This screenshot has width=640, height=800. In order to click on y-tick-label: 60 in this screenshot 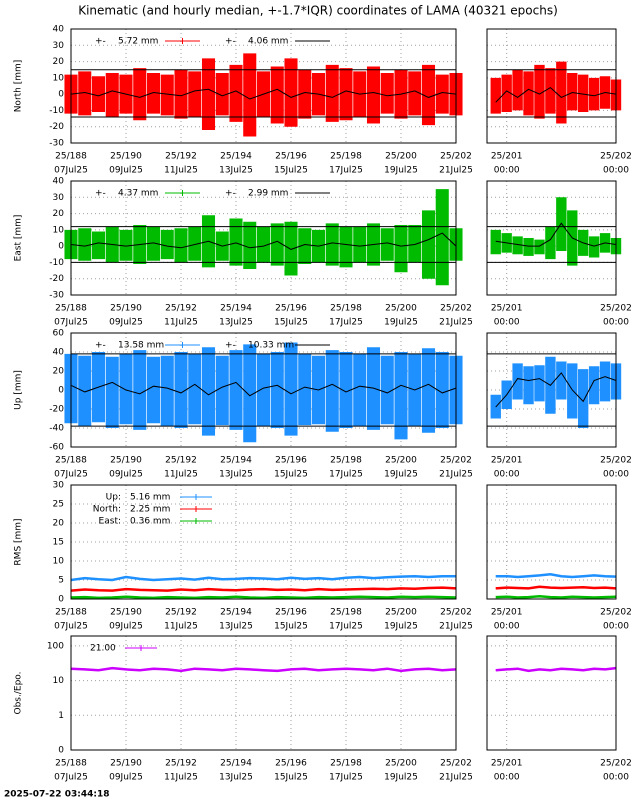, I will do `click(59, 334)`.